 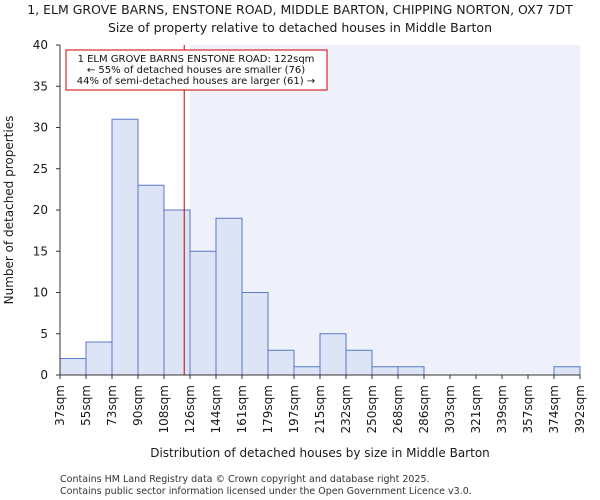 I want to click on x-tick-label-286sqm: 286sqm, so click(x=424, y=409).